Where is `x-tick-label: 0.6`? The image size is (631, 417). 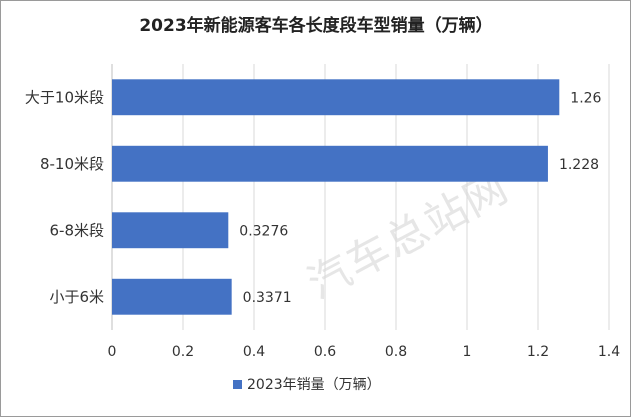
x-tick-label: 0.6 is located at coordinates (325, 352).